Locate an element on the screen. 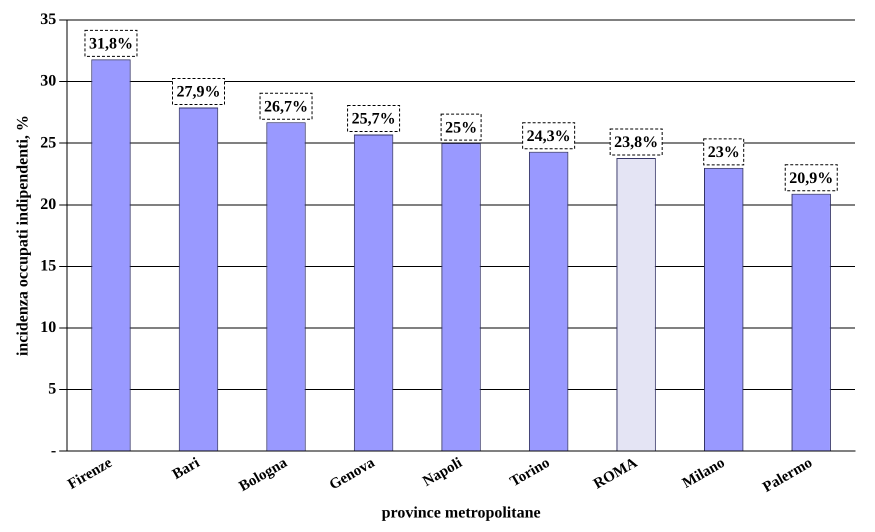 The height and width of the screenshot is (532, 875). y-tick-label: 10 is located at coordinates (48, 327).